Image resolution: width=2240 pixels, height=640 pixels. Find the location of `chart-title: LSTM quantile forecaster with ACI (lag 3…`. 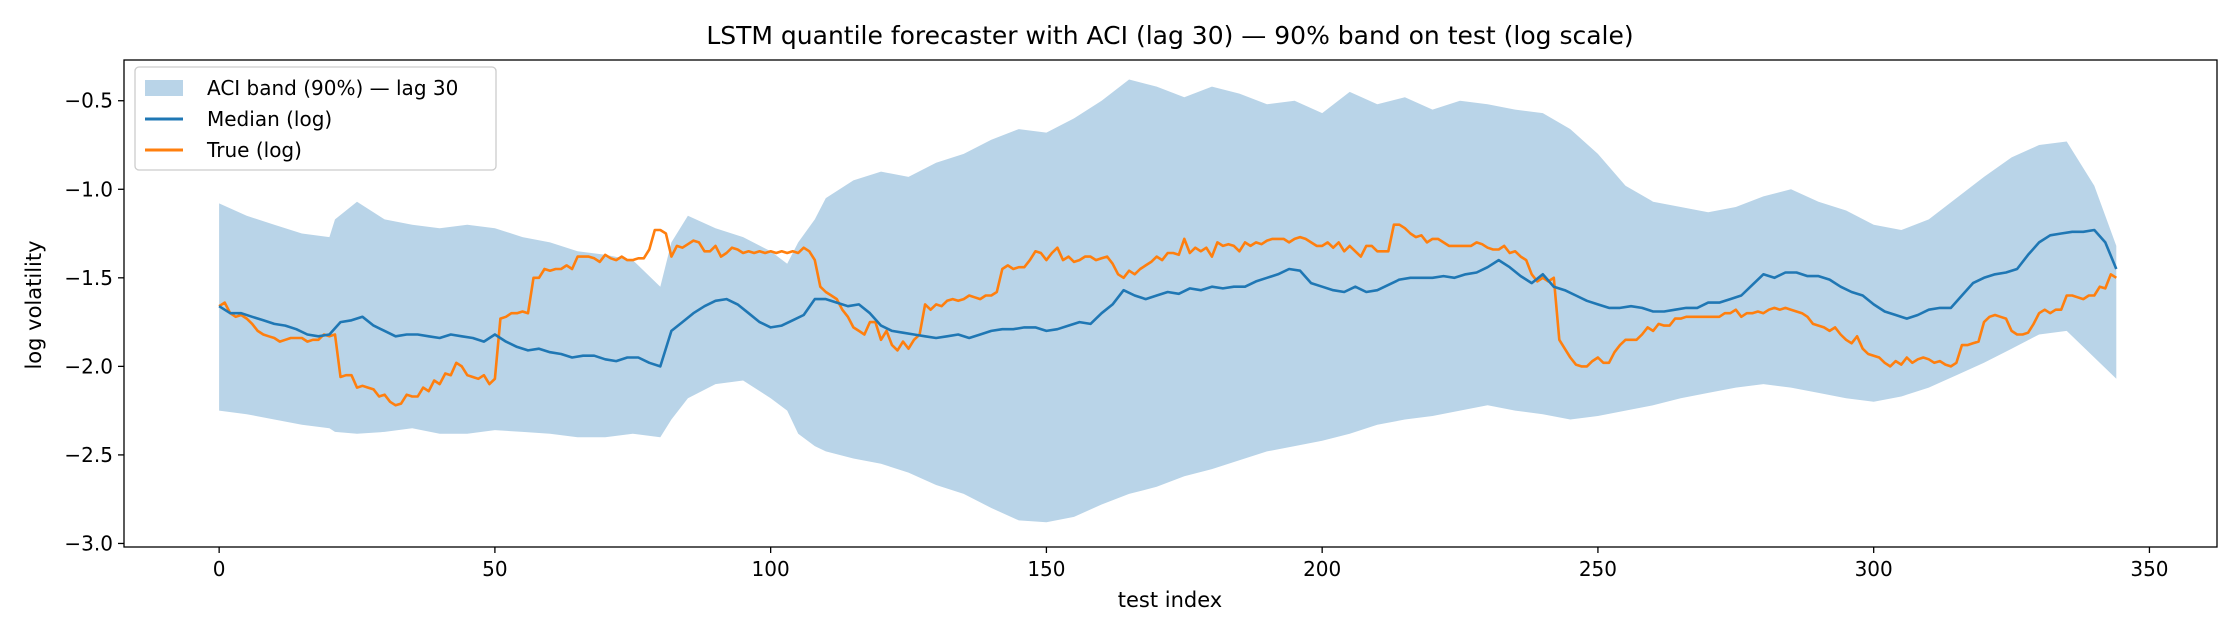

chart-title: LSTM quantile forecaster with ACI (lag 3… is located at coordinates (1169, 35).